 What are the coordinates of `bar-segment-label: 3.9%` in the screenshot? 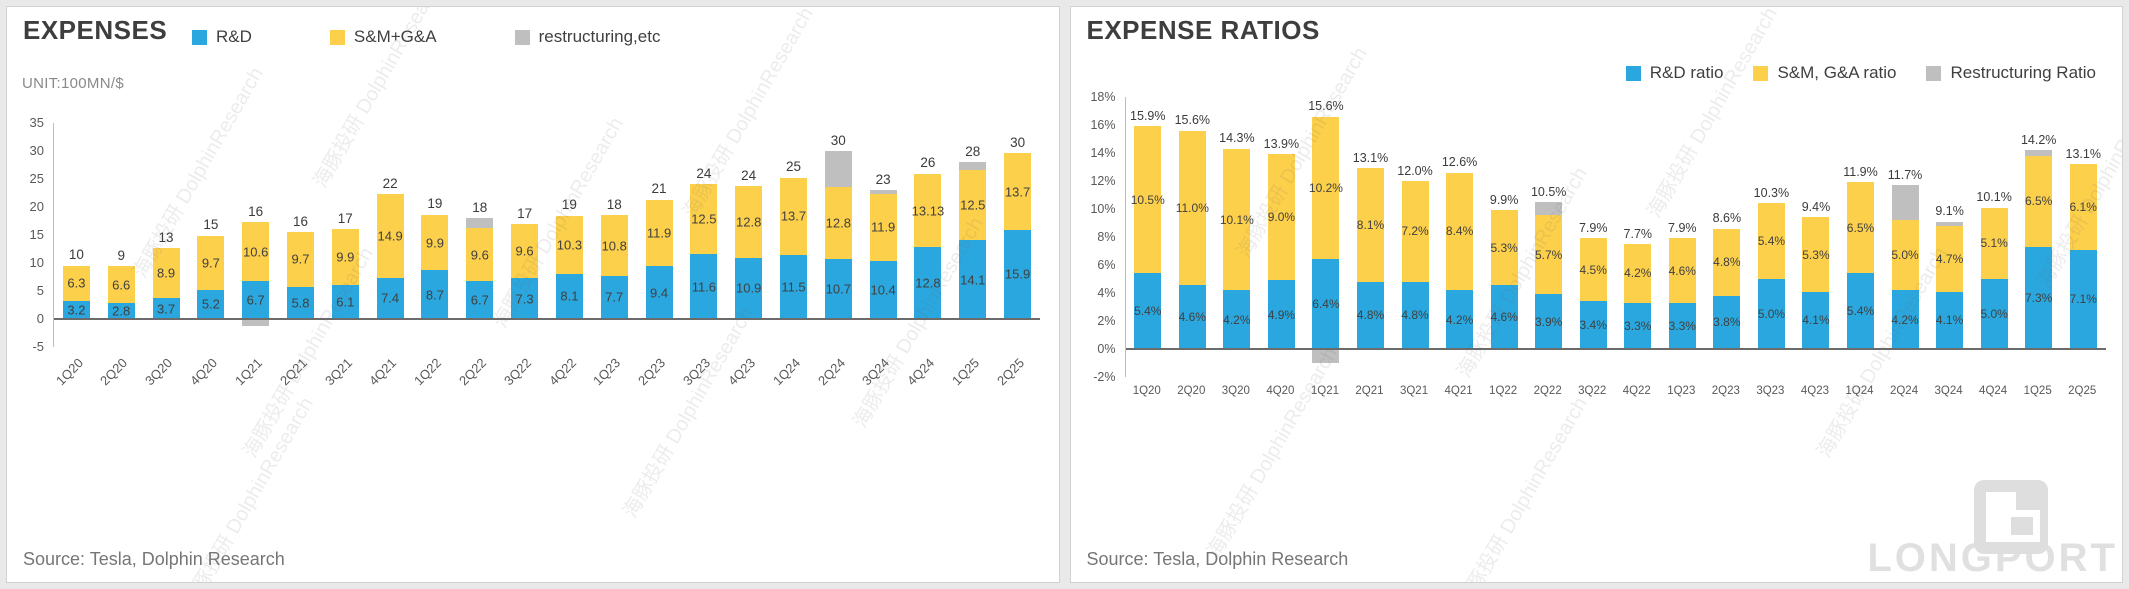 It's located at (1548, 321).